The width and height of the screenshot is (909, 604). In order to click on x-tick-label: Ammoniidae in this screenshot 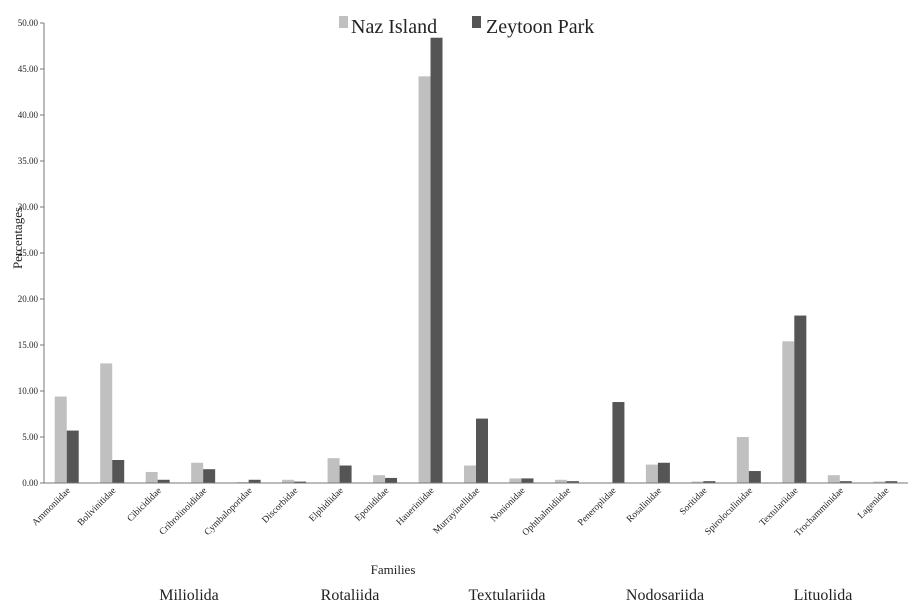, I will do `click(52, 507)`.